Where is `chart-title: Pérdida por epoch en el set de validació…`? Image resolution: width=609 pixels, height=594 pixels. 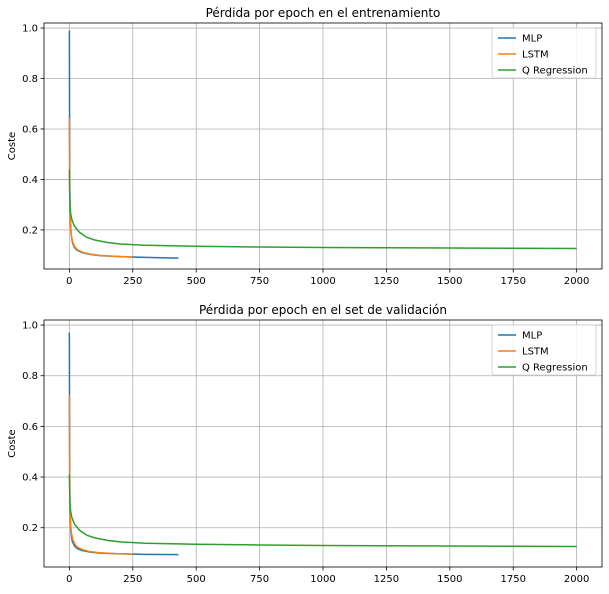 chart-title: Pérdida por epoch en el set de validació… is located at coordinates (323, 310).